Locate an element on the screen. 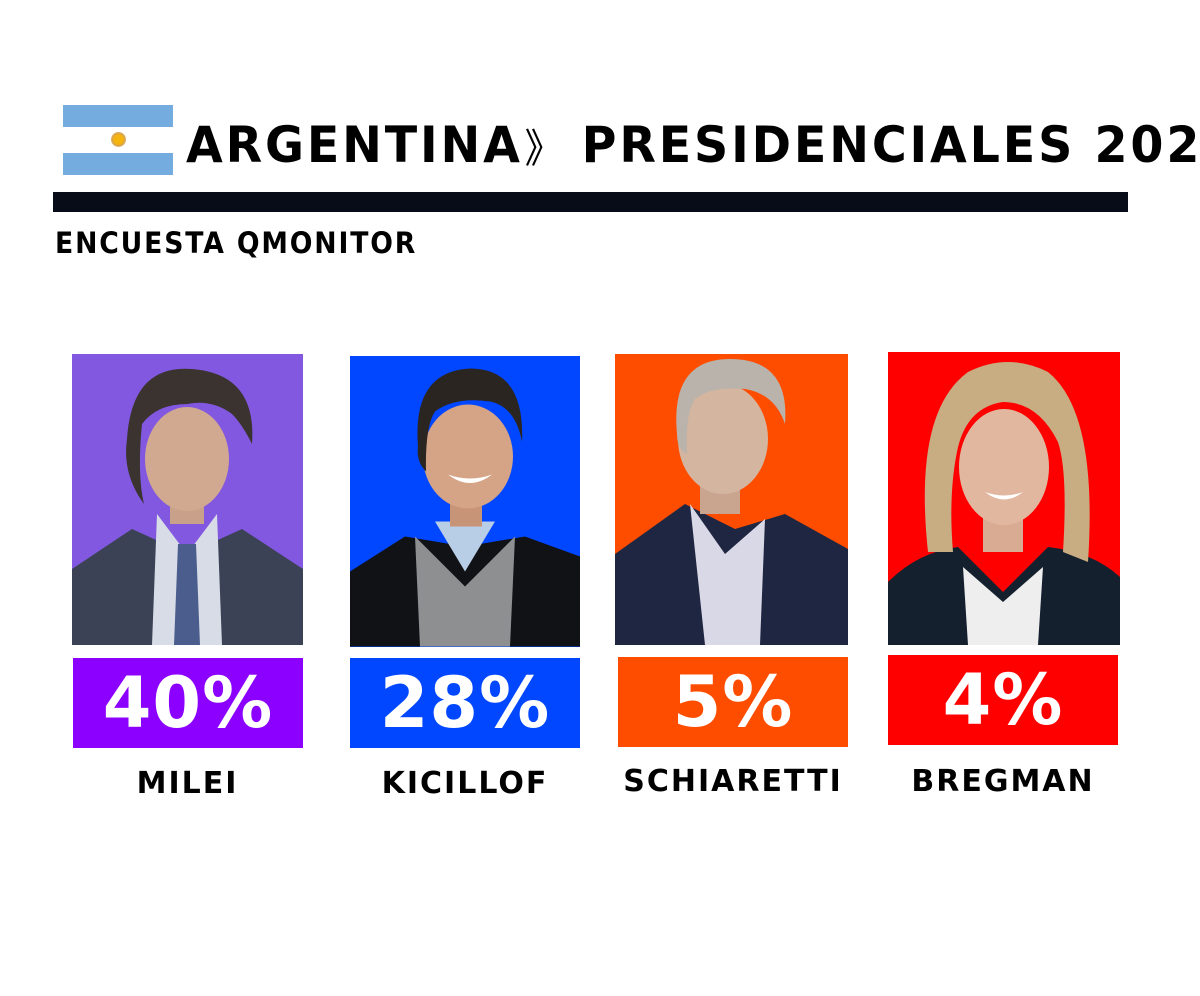  double-chevron-icon: 》 is located at coordinates (543, 149).